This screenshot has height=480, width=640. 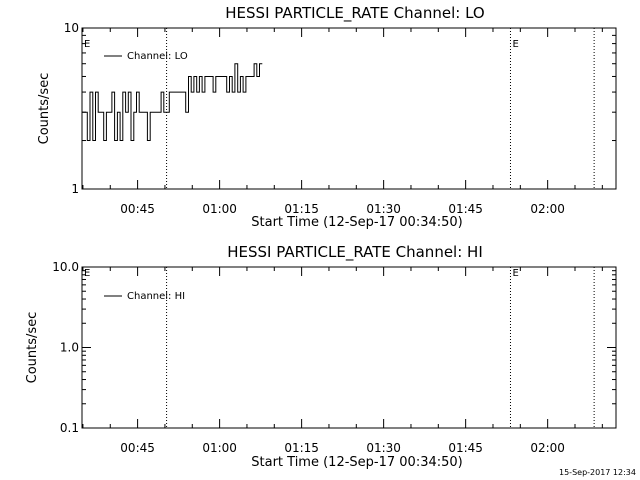 What do you see at coordinates (354, 13) in the screenshot?
I see `chart-title: HESSI PARTICLE_RATE Channel: LO` at bounding box center [354, 13].